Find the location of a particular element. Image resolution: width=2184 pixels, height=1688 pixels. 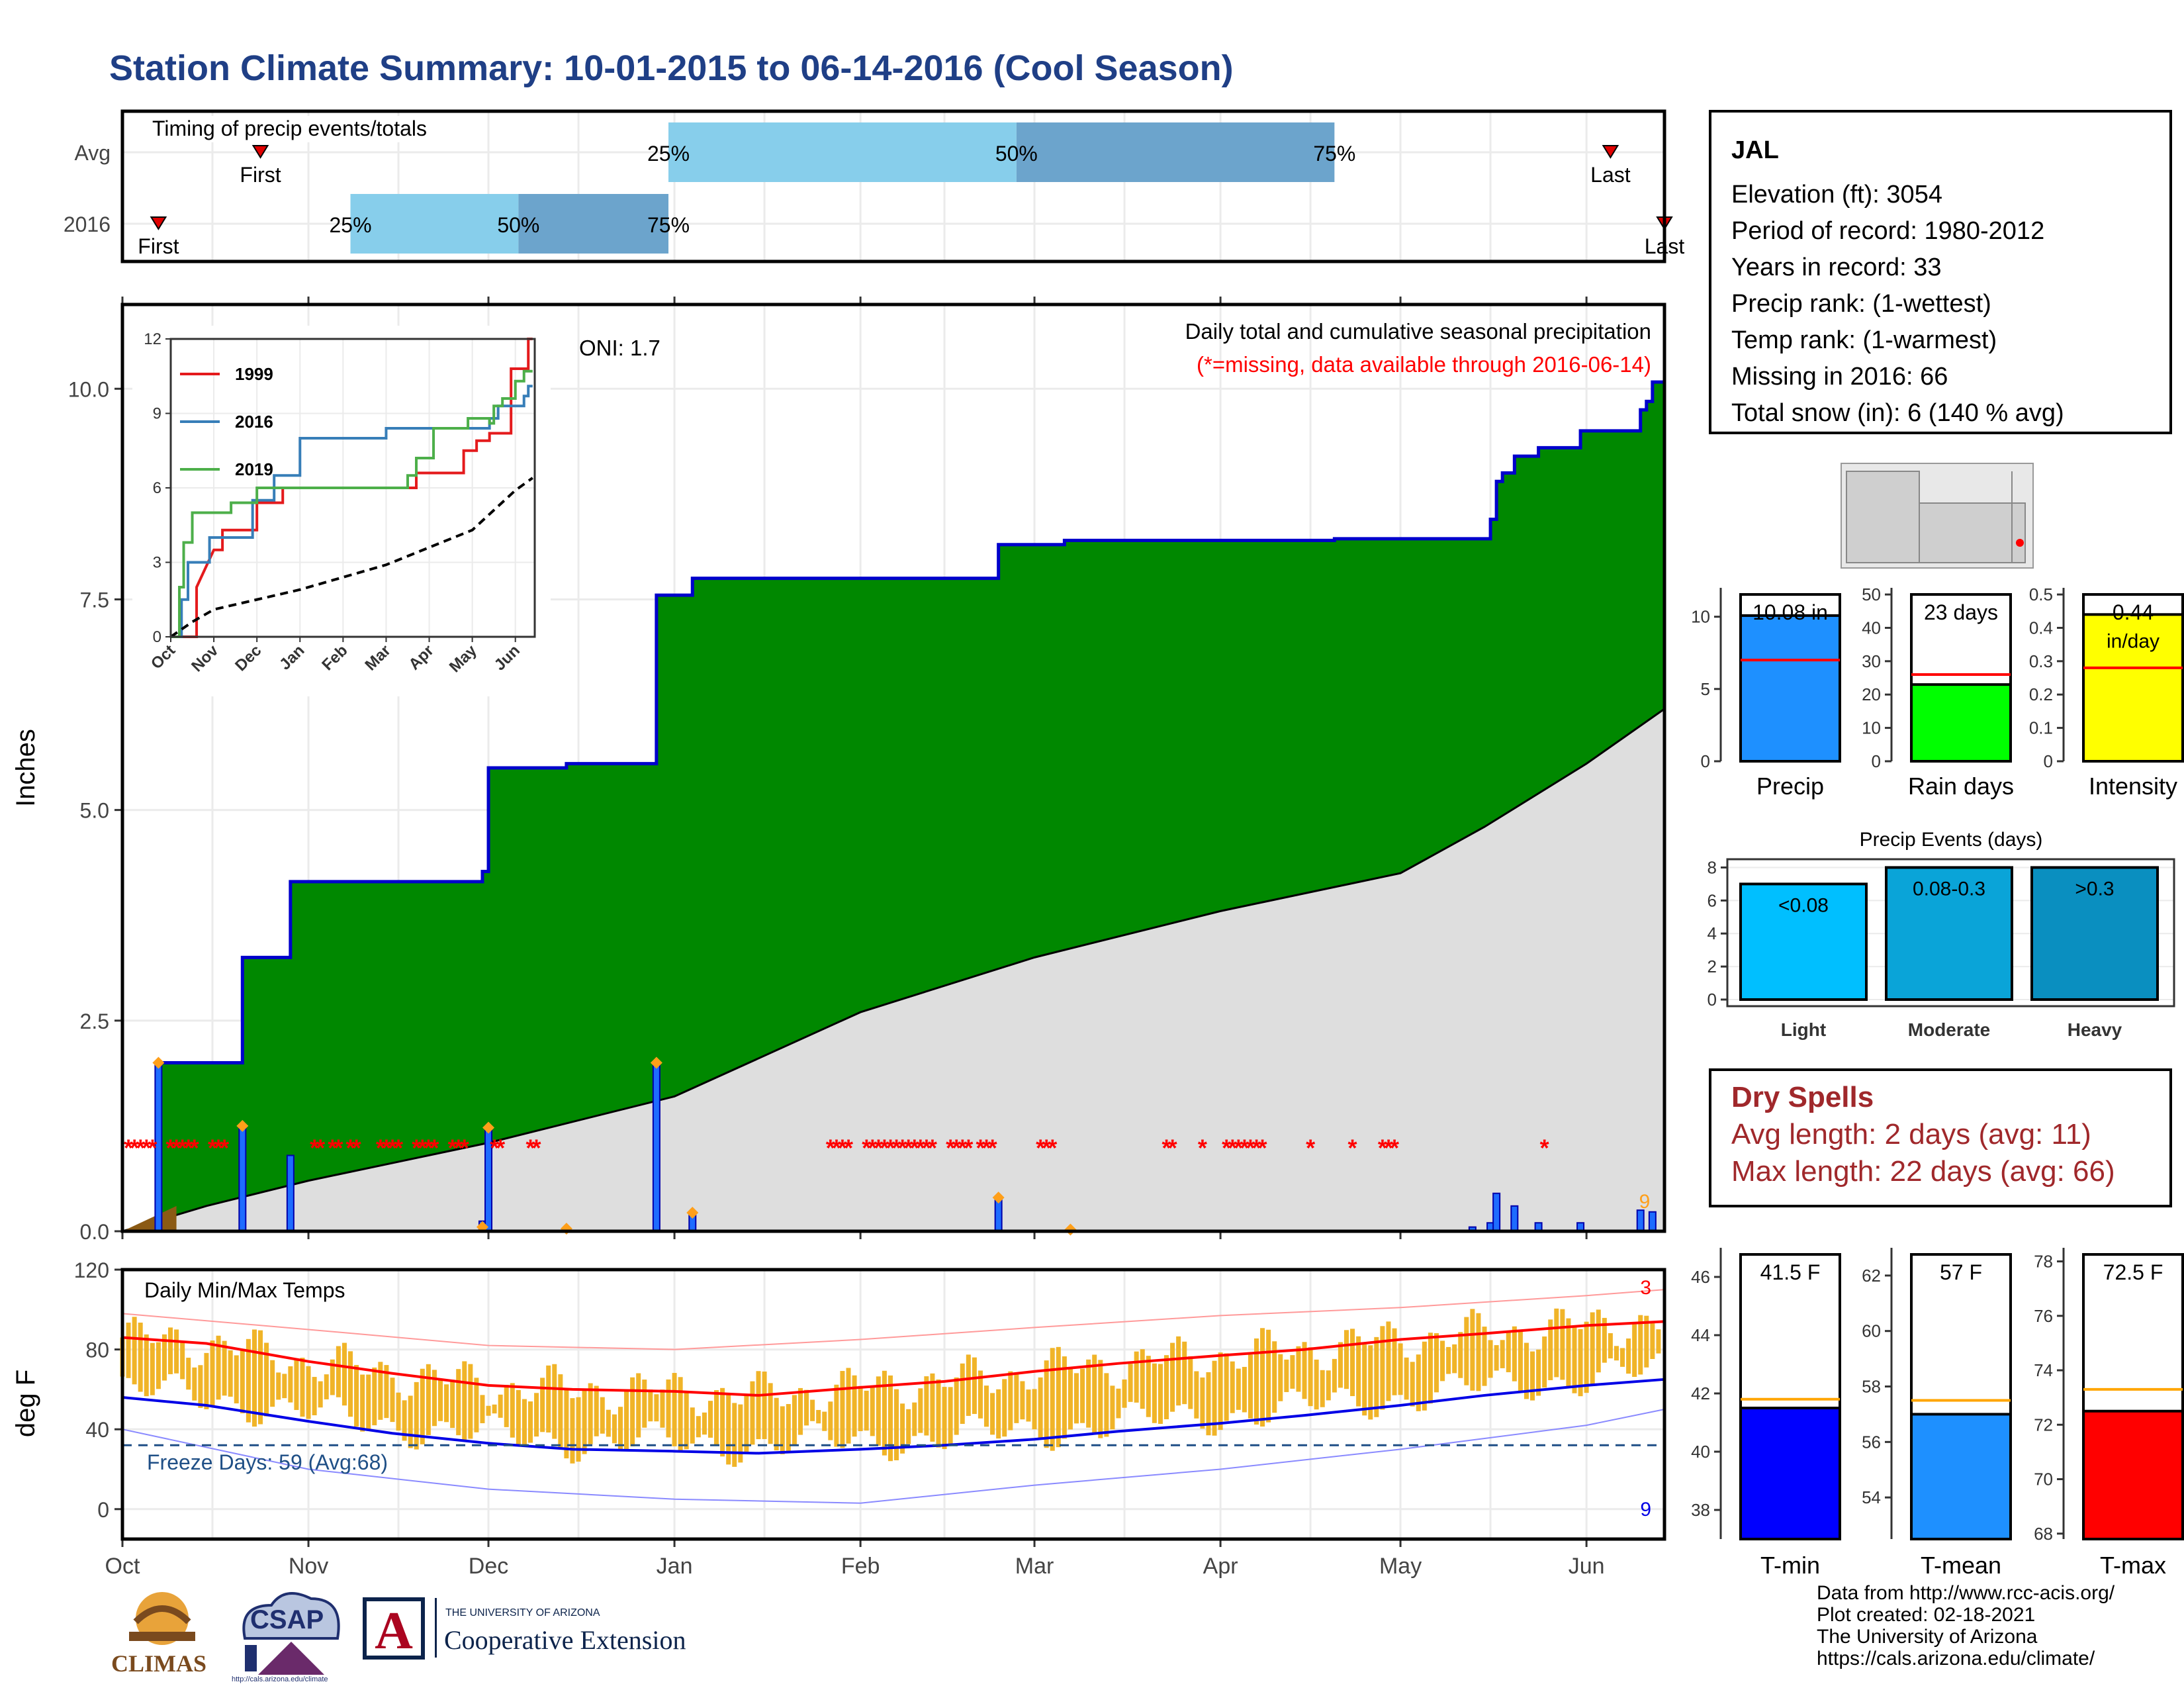

timing-marker-first is located at coordinates (159, 223).